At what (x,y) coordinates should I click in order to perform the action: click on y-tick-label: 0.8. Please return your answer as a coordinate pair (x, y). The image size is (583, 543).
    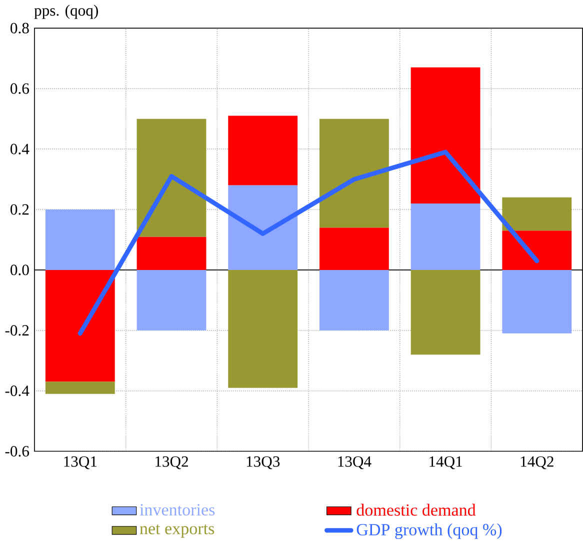
    Looking at the image, I should click on (19, 28).